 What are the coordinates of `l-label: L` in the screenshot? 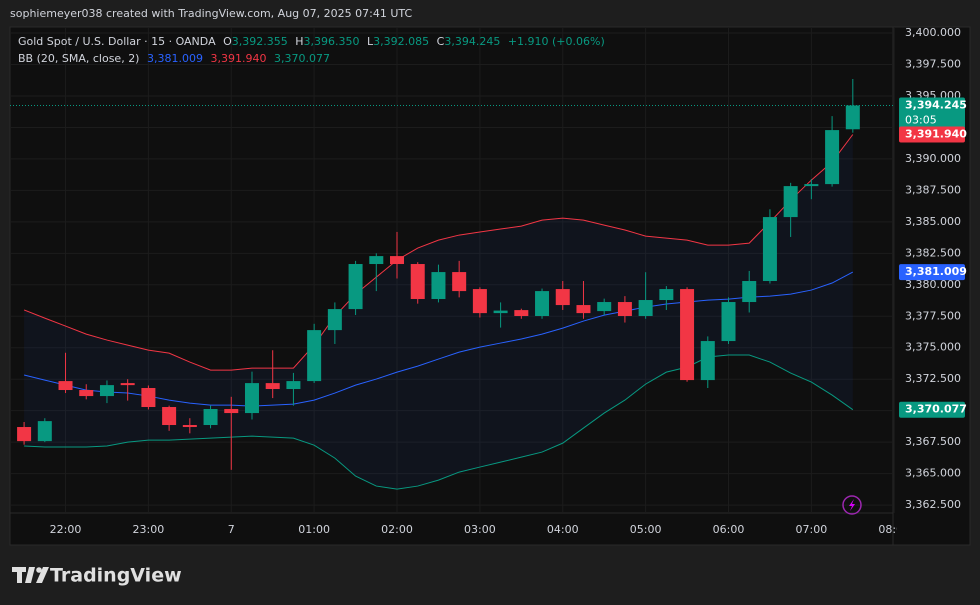 It's located at (370, 41).